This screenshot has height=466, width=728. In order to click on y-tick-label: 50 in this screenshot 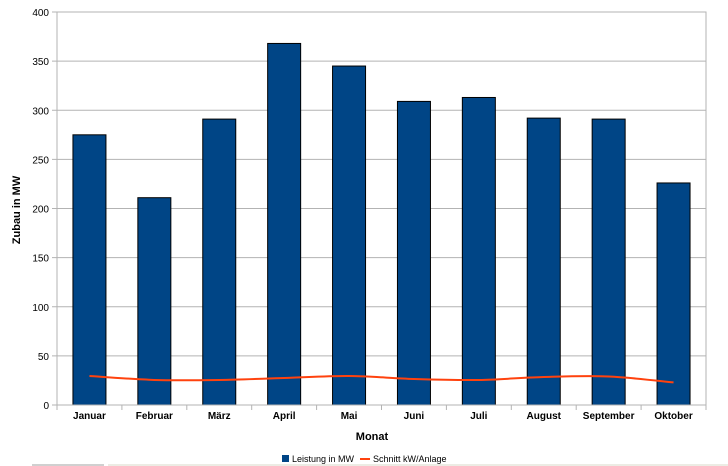, I will do `click(44, 357)`.